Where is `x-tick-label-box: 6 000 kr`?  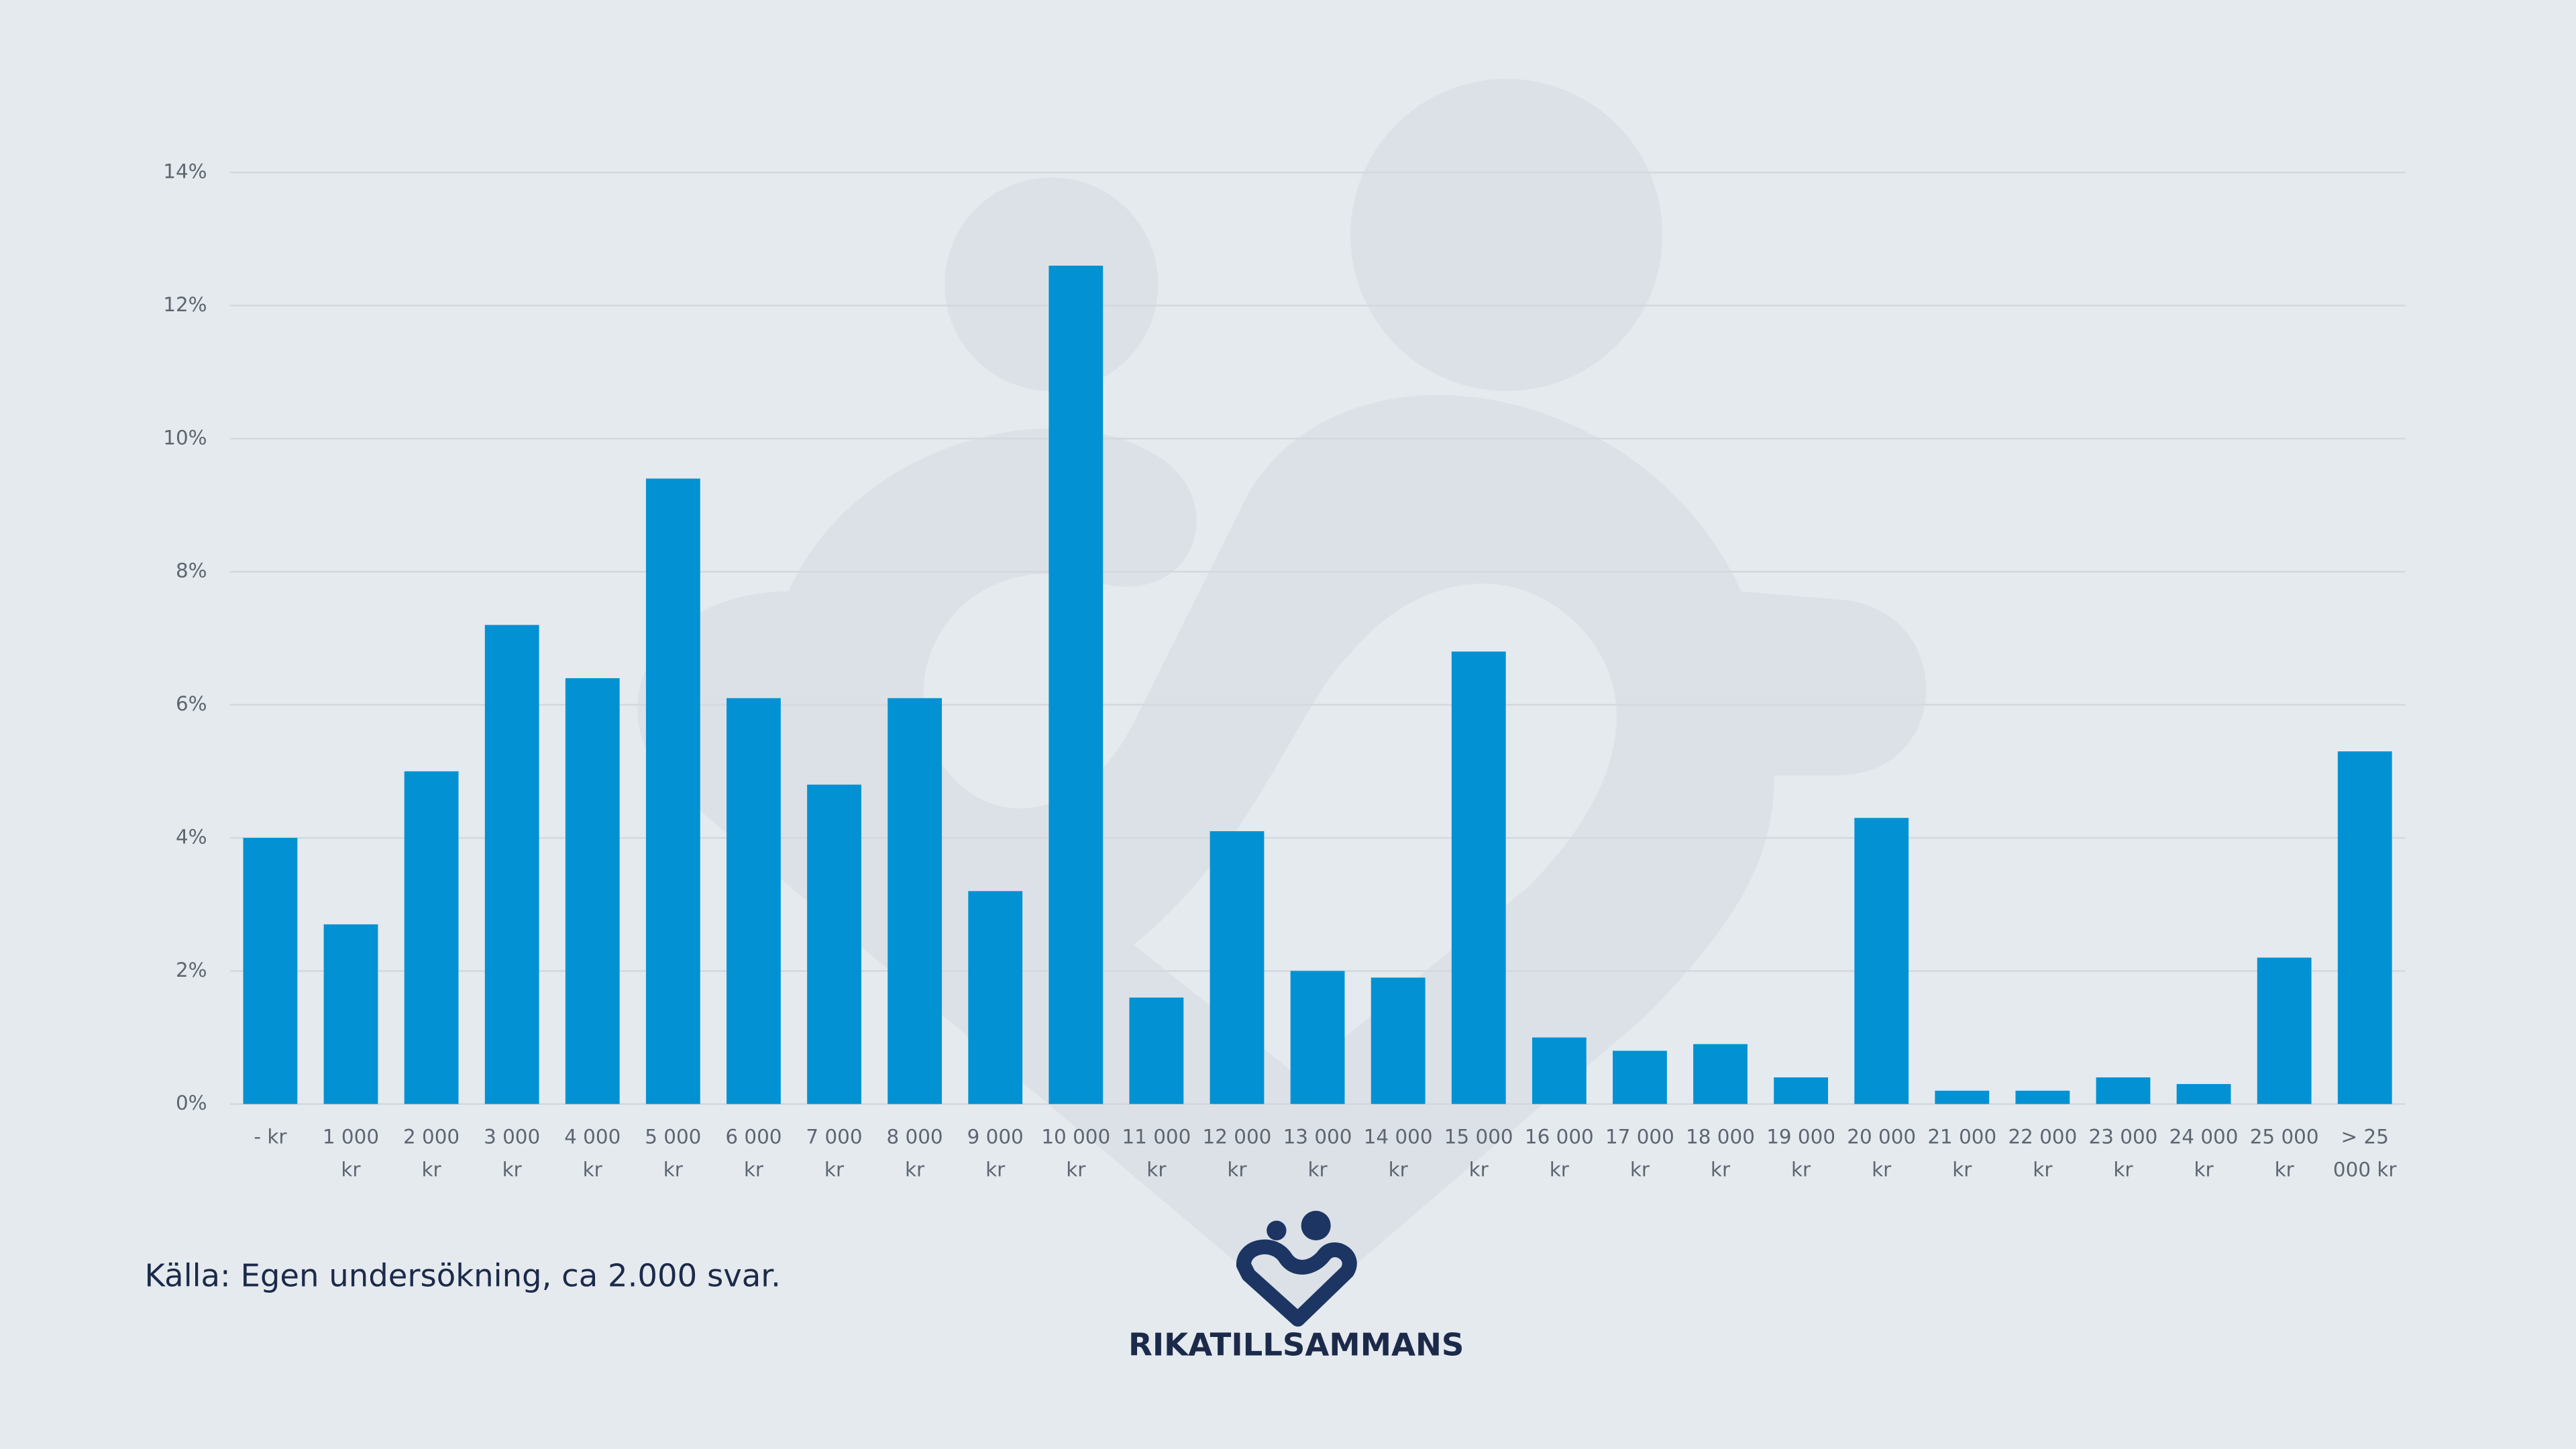
x-tick-label-box: 6 000 kr is located at coordinates (753, 1153).